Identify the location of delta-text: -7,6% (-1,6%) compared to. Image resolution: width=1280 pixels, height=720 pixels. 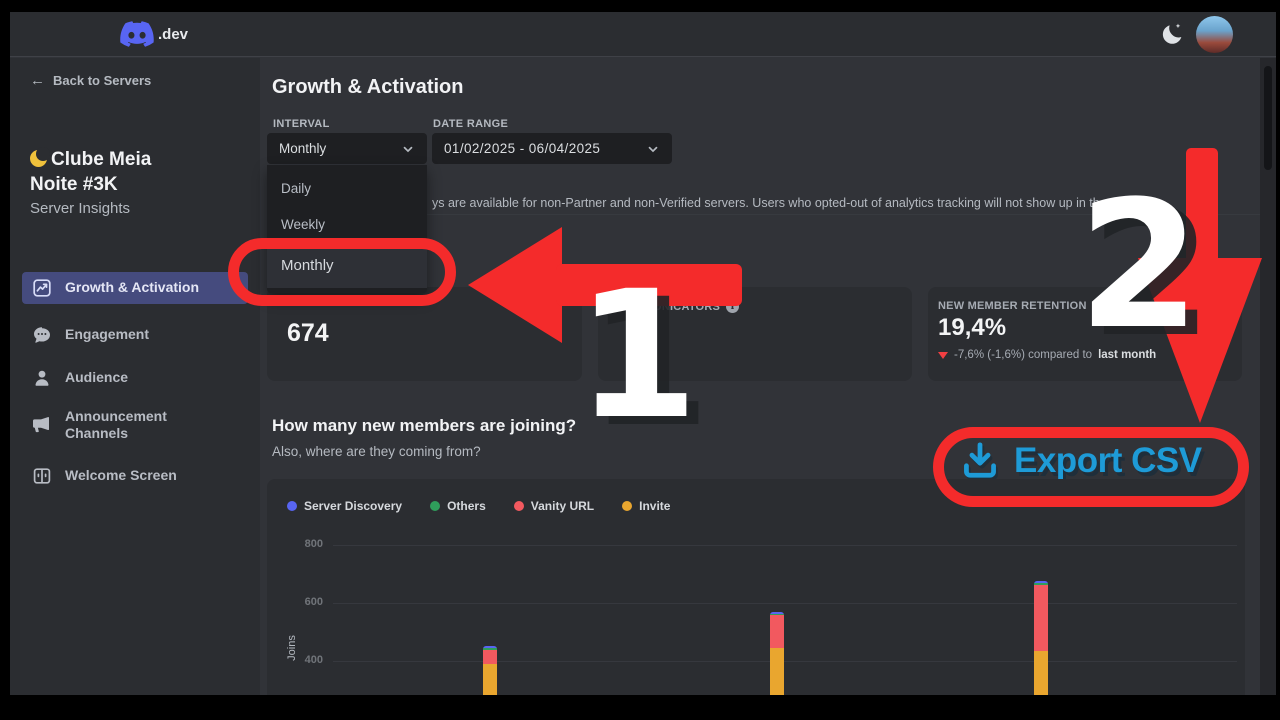
(1023, 355).